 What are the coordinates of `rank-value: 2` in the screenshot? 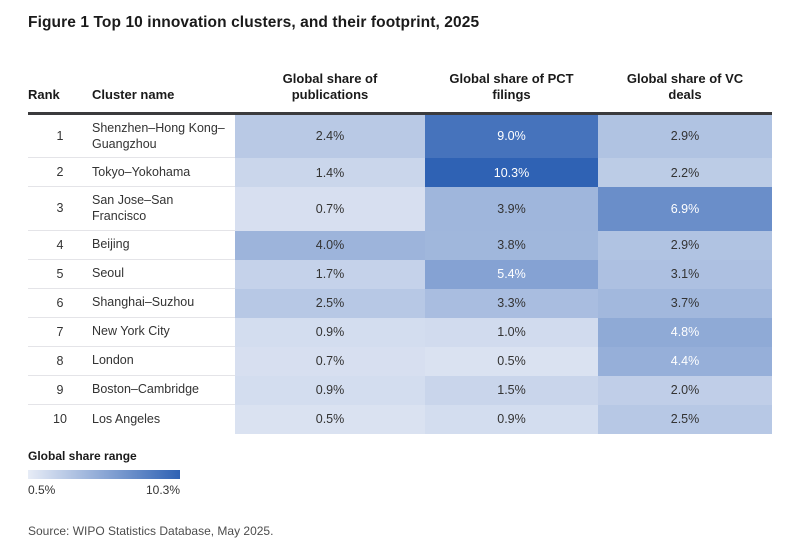 It's located at (60, 173).